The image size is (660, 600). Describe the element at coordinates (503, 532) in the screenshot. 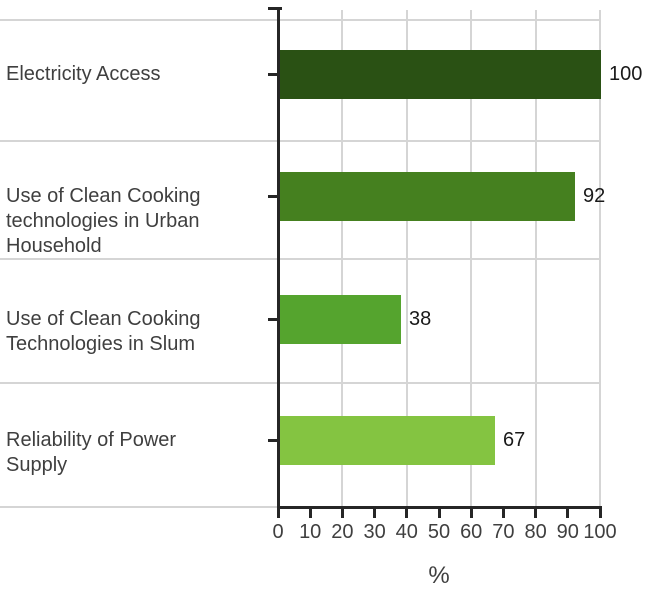

I see `x-axis-tick-label: 70` at that location.